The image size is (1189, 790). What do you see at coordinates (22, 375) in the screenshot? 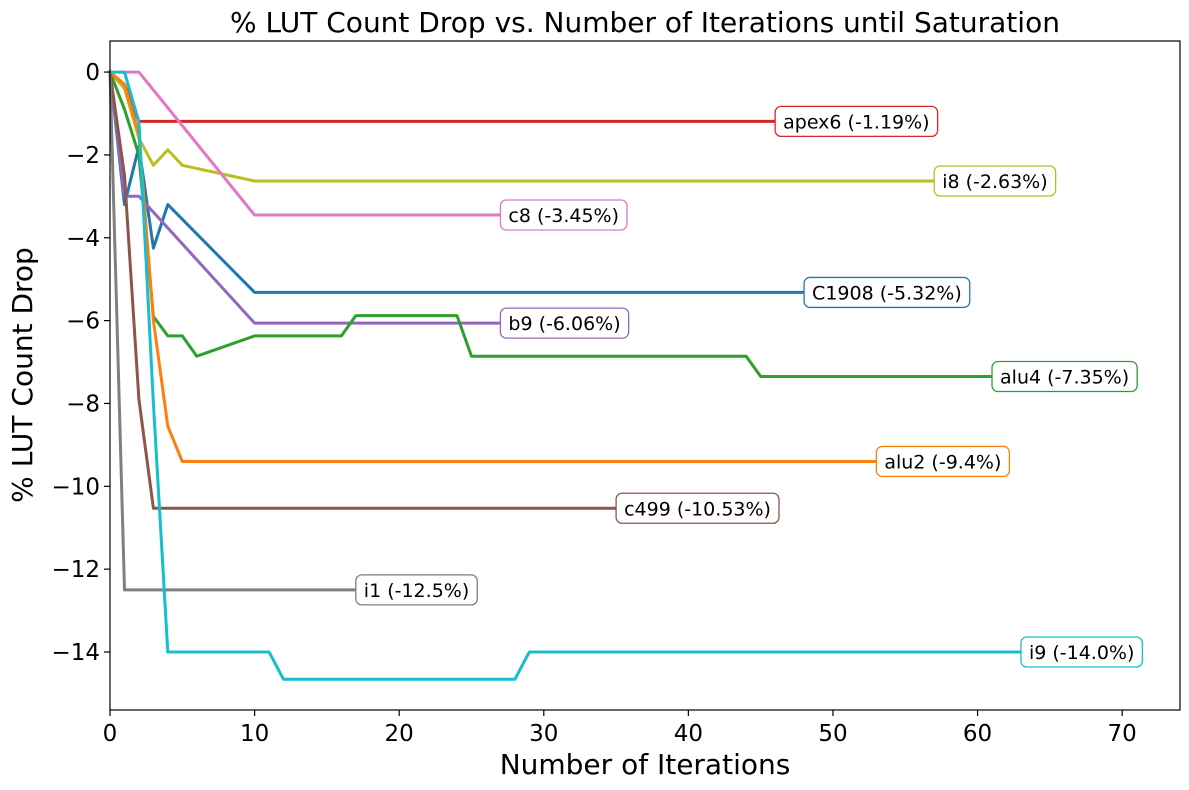
I see `y-axis-title: % LUT Count Drop` at bounding box center [22, 375].